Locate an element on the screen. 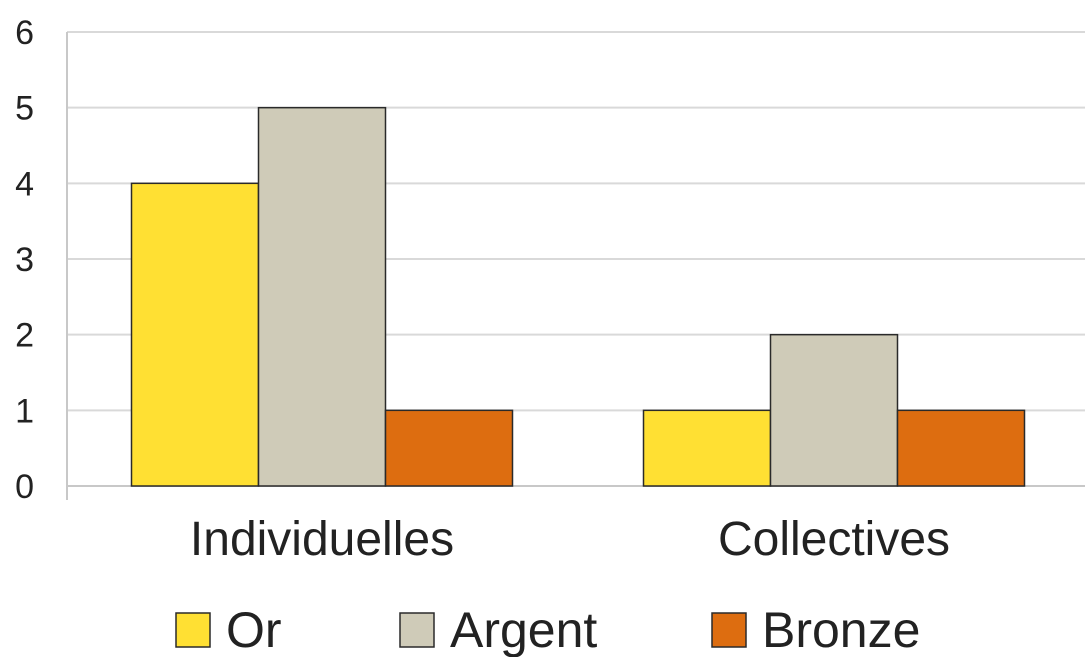 Image resolution: width=1087 pixels, height=657 pixels. bar-or-individuelles is located at coordinates (195, 334).